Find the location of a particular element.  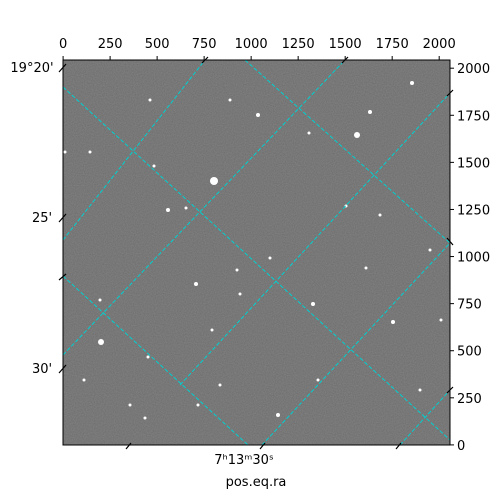

x-tick-label: 1500 is located at coordinates (345, 44).